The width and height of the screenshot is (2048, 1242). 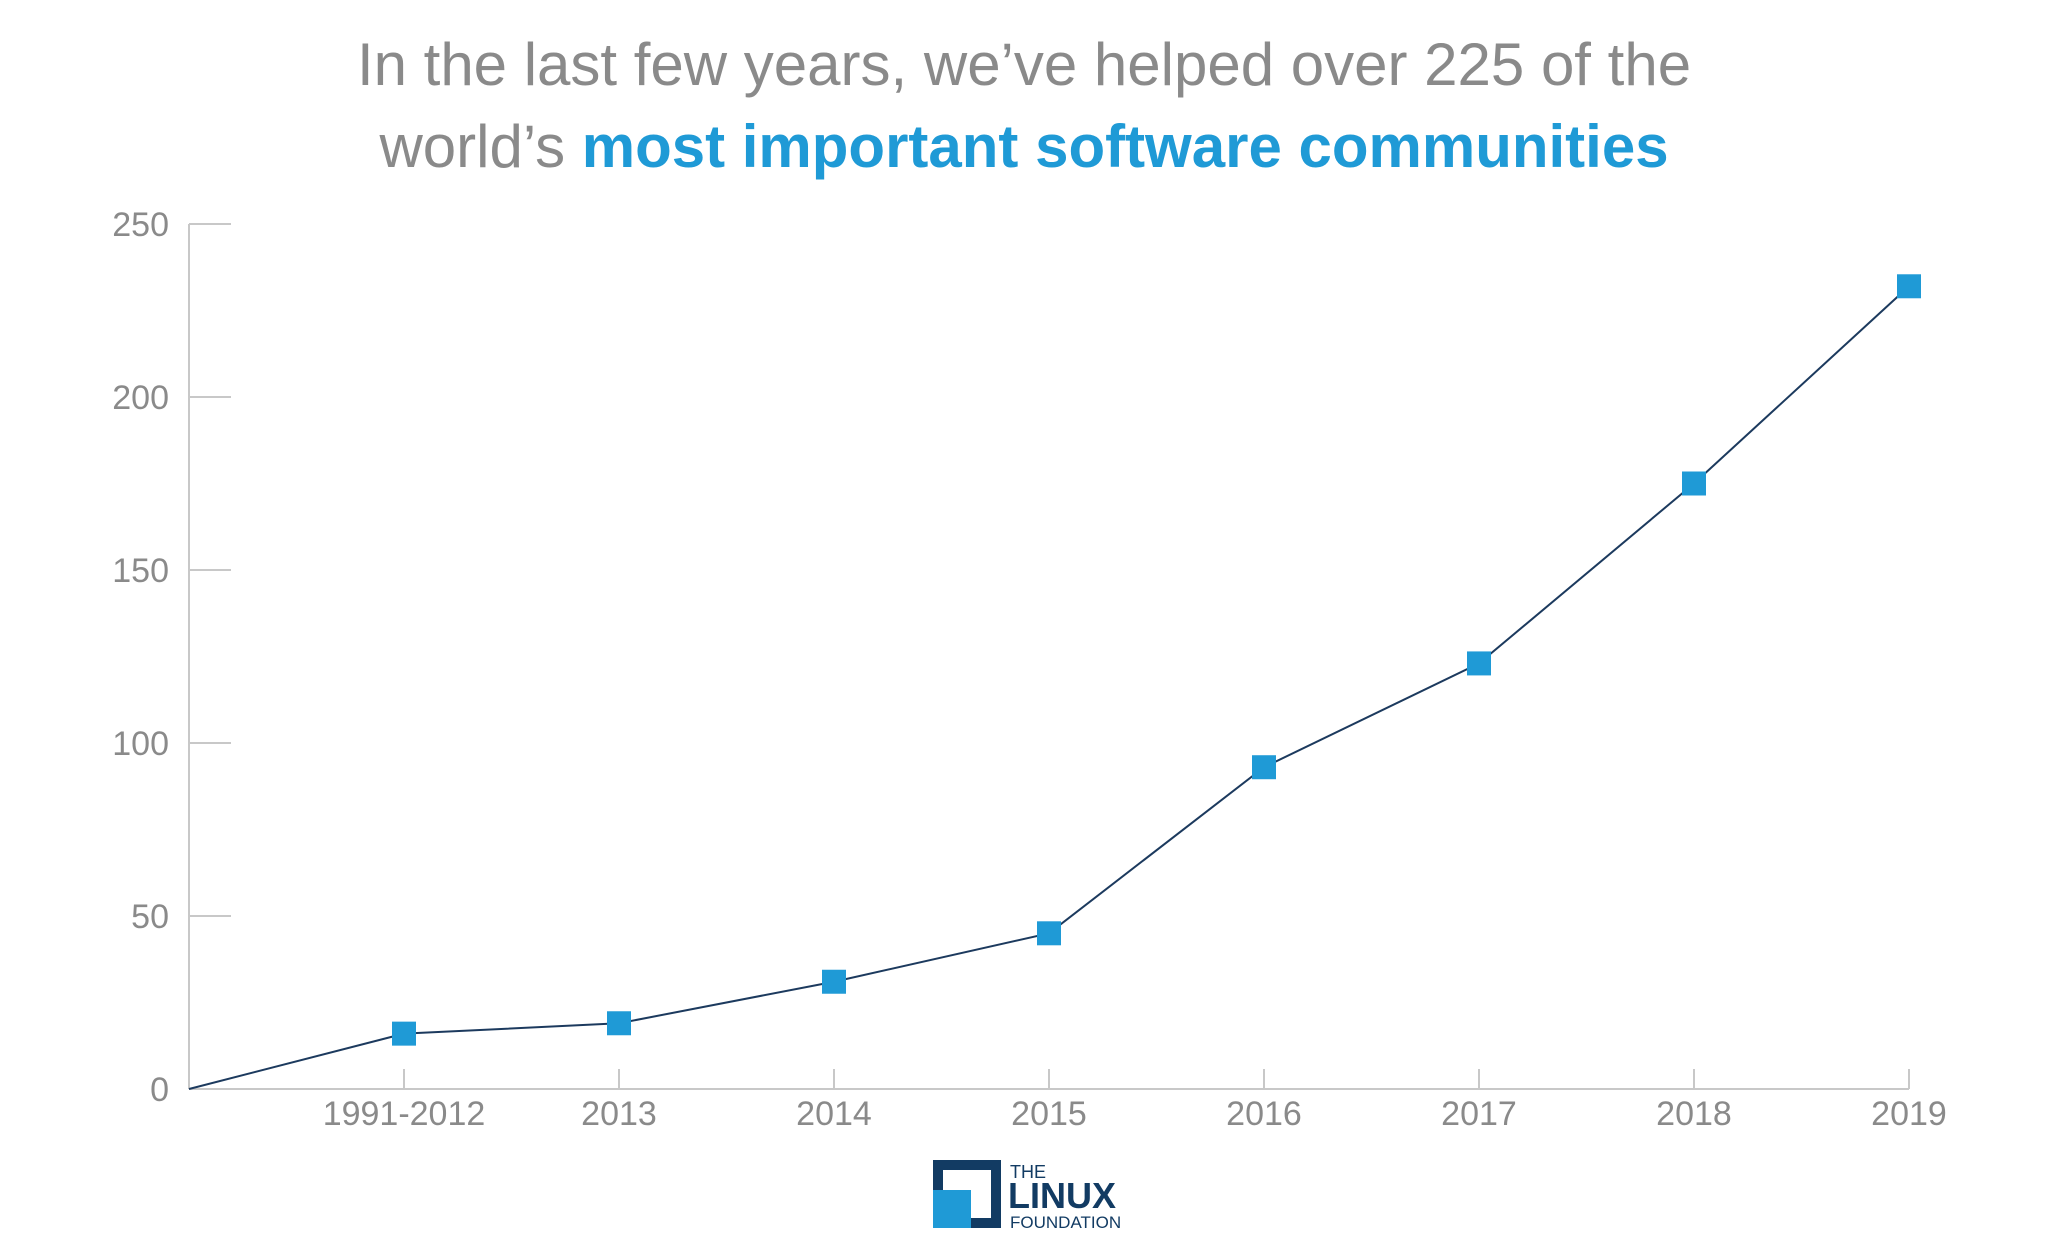 I want to click on logo-gap, so click(x=957, y=1180).